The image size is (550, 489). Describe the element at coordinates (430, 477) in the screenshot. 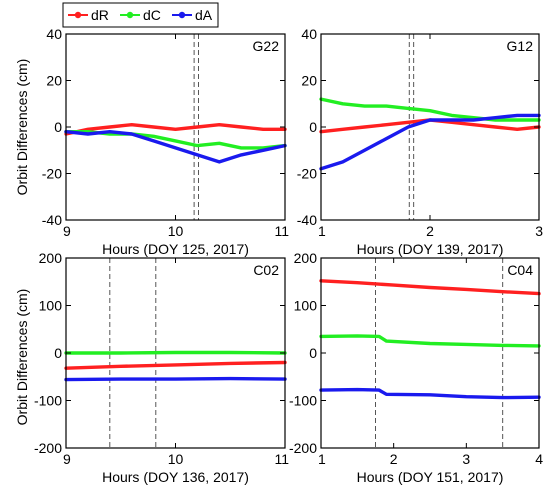

I see `x-axis-label: Hours (DOY 151, 2017)` at that location.